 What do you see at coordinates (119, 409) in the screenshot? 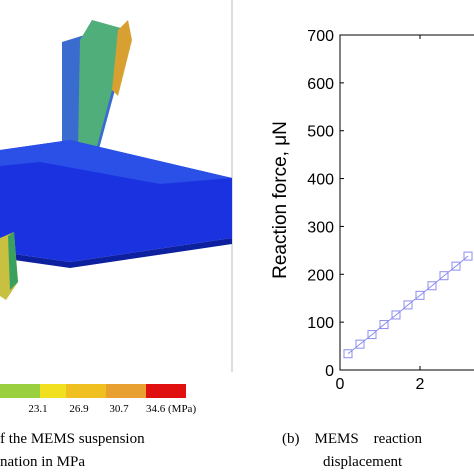
I see `colorbar-label: 30.7` at bounding box center [119, 409].